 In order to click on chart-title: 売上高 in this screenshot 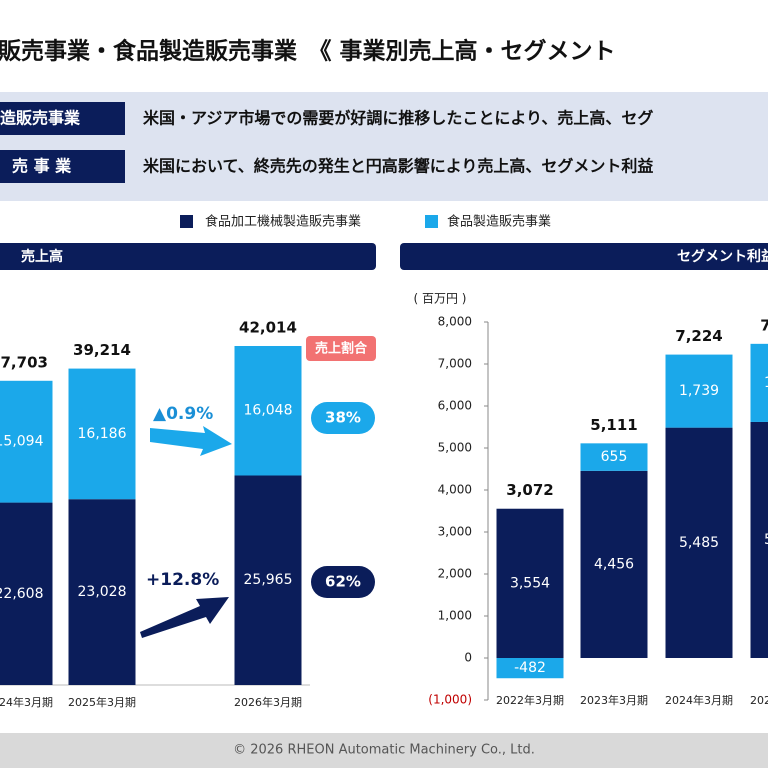, I will do `click(42, 256)`.